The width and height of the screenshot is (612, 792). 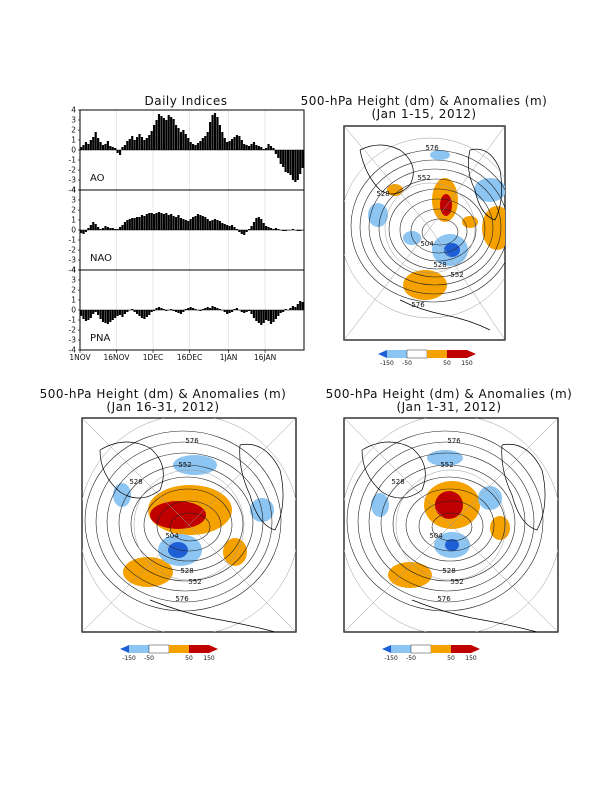 I want to click on y-tick-label: -3, so click(x=73, y=260).